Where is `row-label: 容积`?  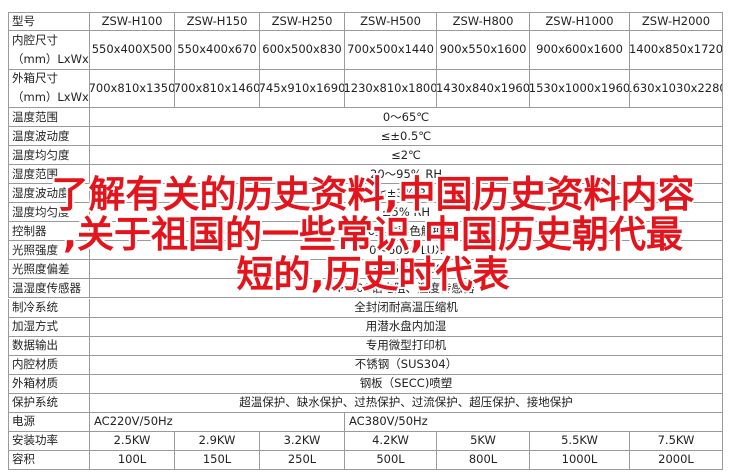 row-label: 容积 is located at coordinates (49, 460).